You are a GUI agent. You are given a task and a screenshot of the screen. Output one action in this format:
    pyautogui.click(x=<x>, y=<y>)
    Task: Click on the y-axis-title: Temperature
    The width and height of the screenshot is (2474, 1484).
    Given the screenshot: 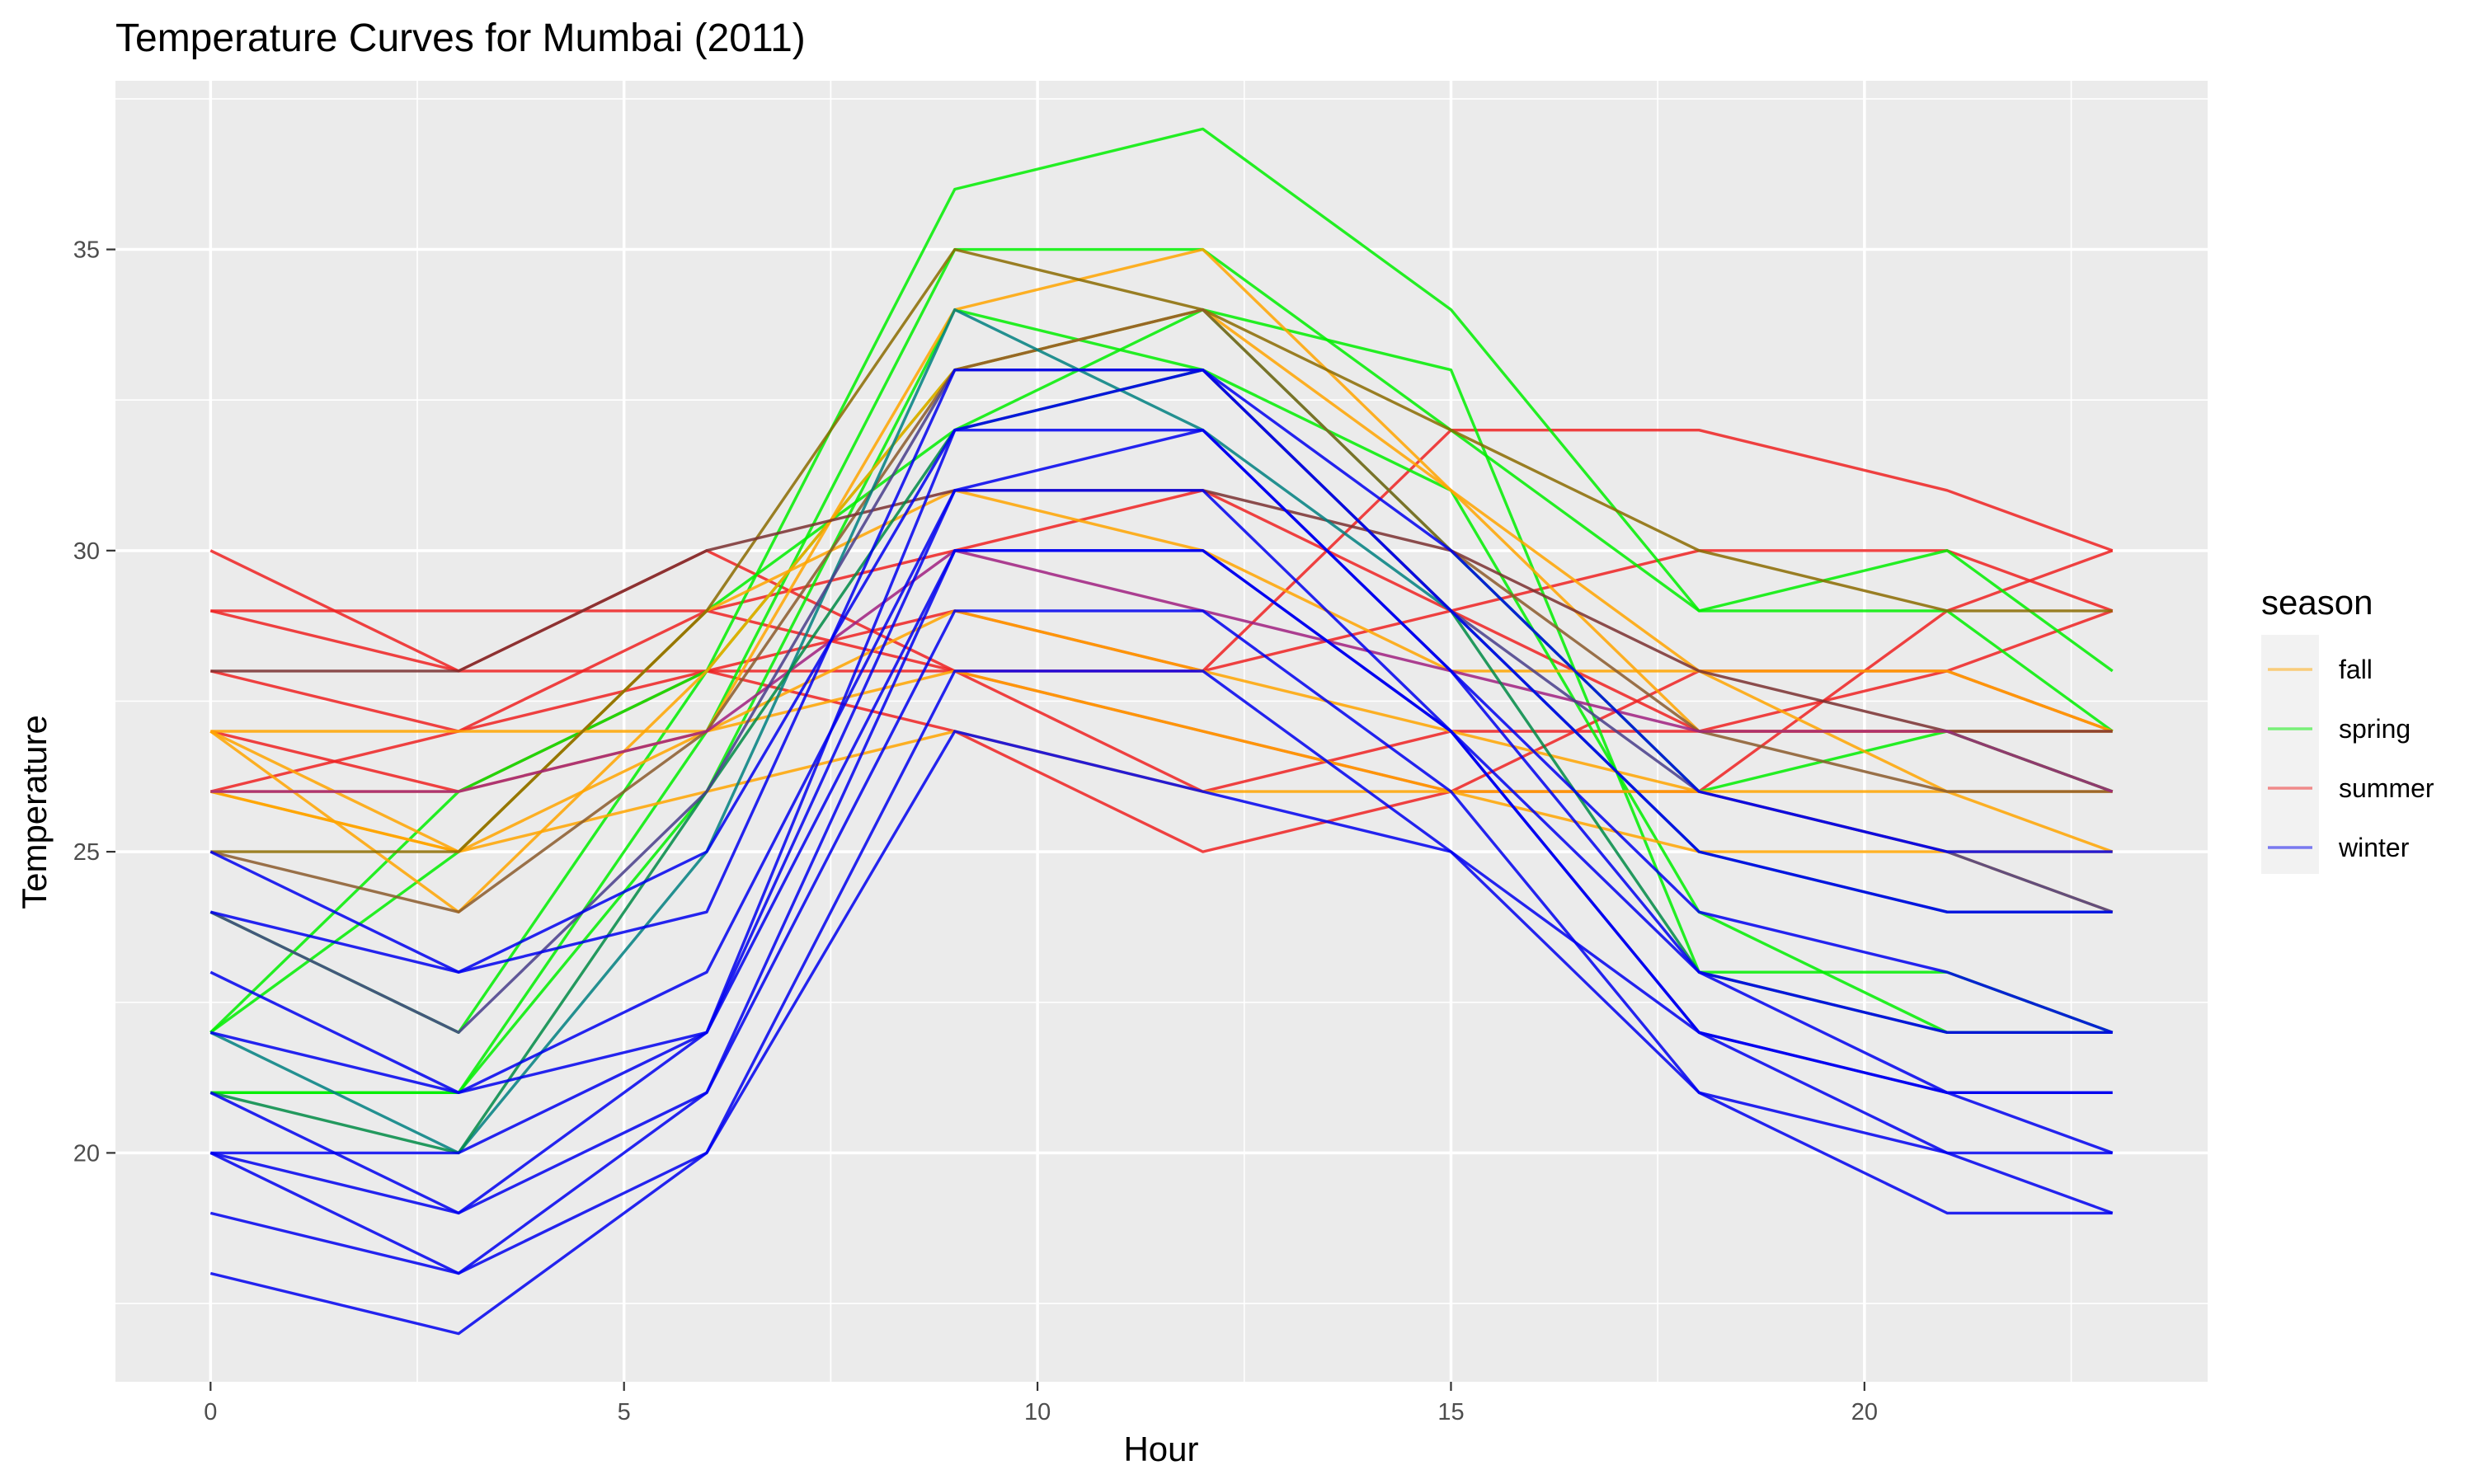 What is the action you would take?
    pyautogui.click(x=34, y=812)
    